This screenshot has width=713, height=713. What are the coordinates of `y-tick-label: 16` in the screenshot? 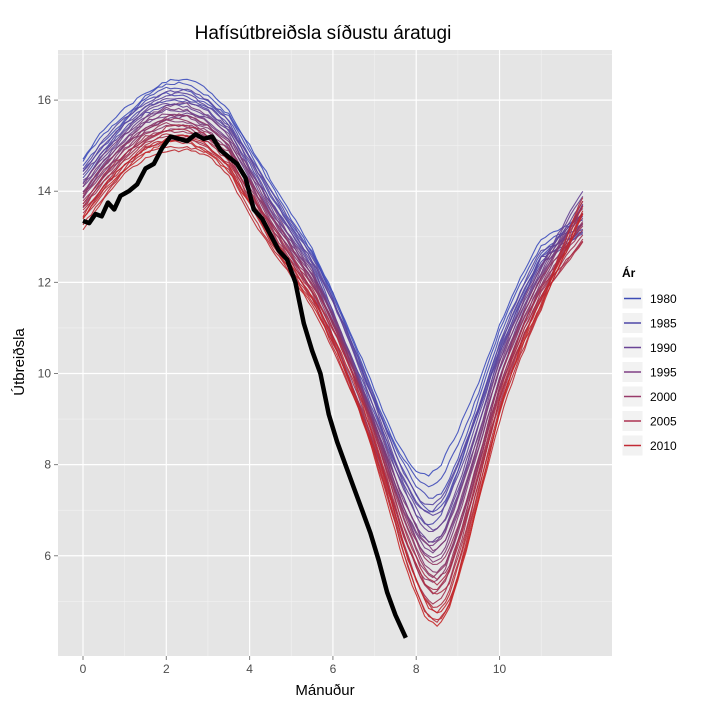 It's located at (45, 100).